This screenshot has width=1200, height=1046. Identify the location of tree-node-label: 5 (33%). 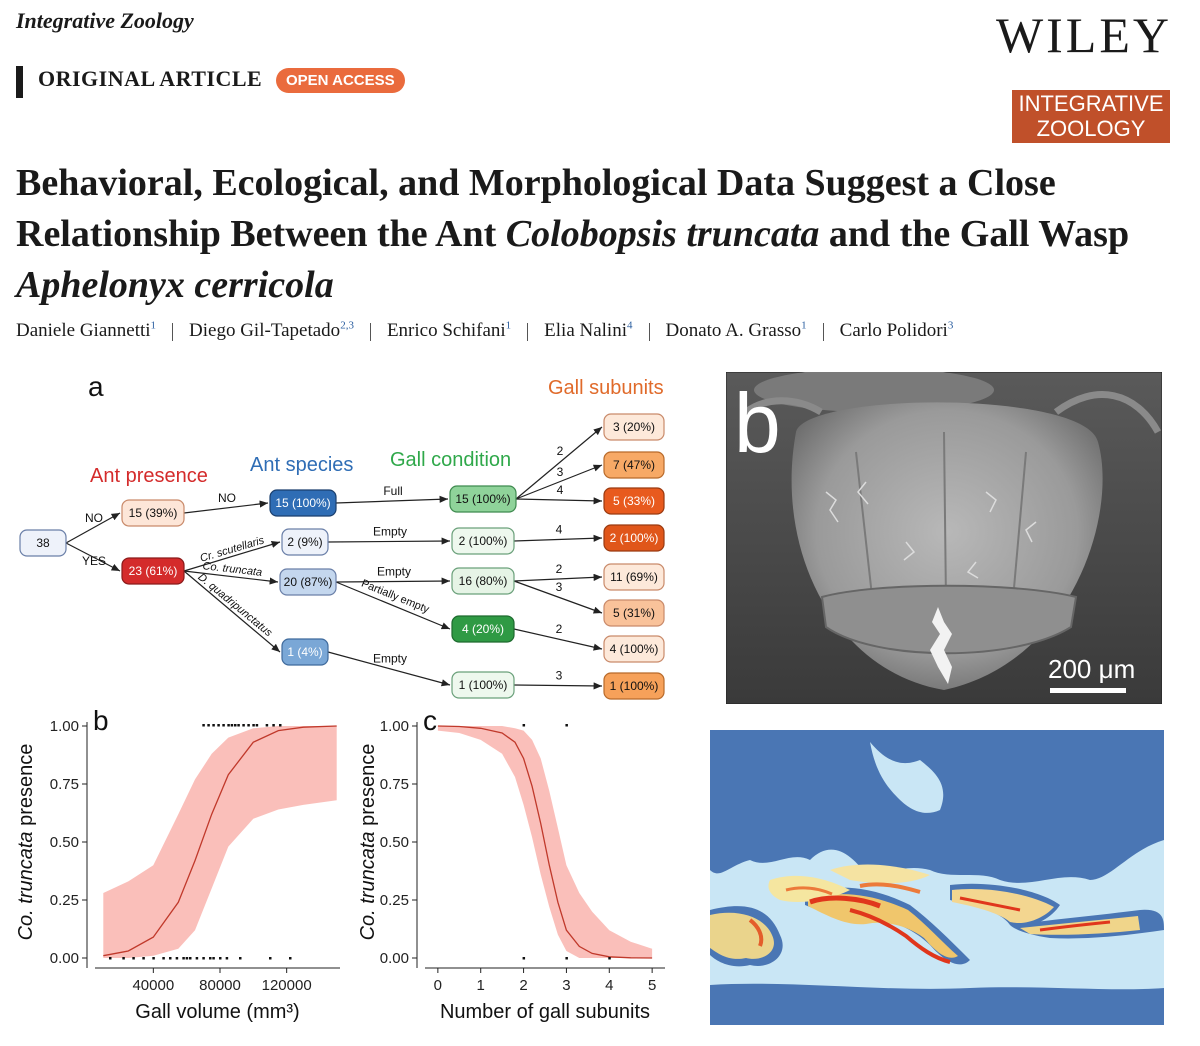
(634, 501).